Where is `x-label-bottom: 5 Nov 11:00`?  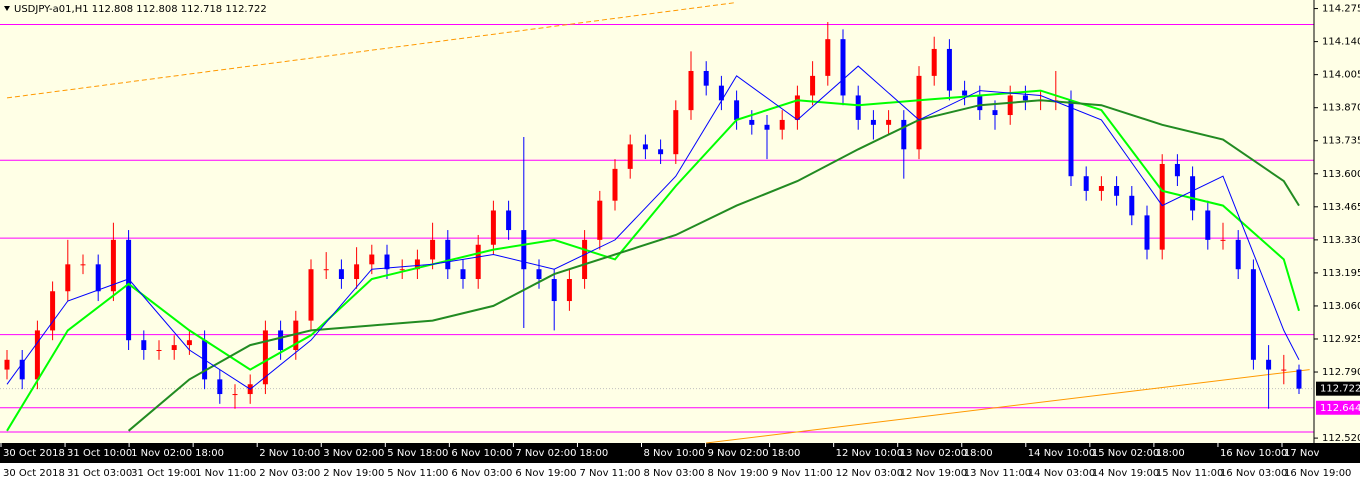
x-label-bottom: 5 Nov 11:00 is located at coordinates (417, 473).